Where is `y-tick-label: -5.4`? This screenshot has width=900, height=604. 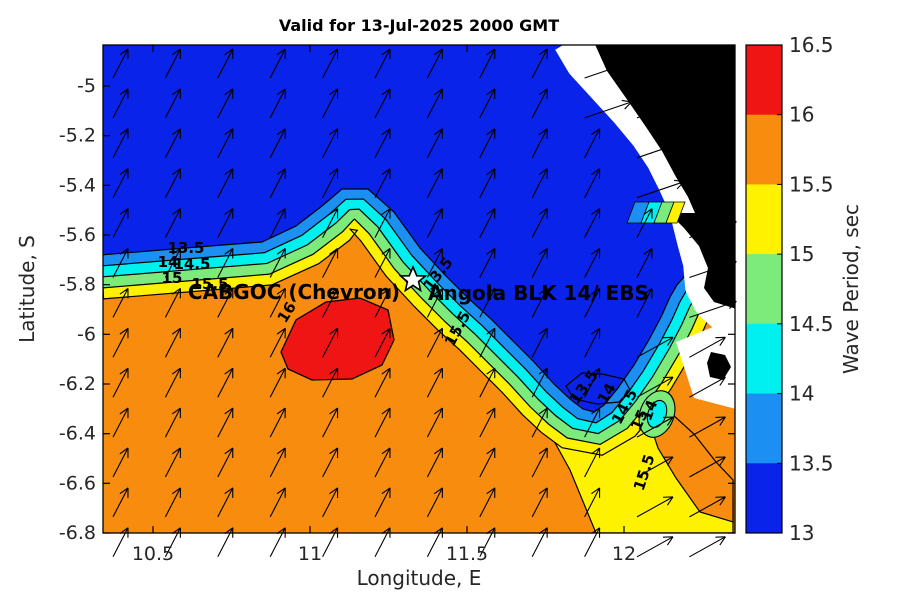 y-tick-label: -5.4 is located at coordinates (77, 185).